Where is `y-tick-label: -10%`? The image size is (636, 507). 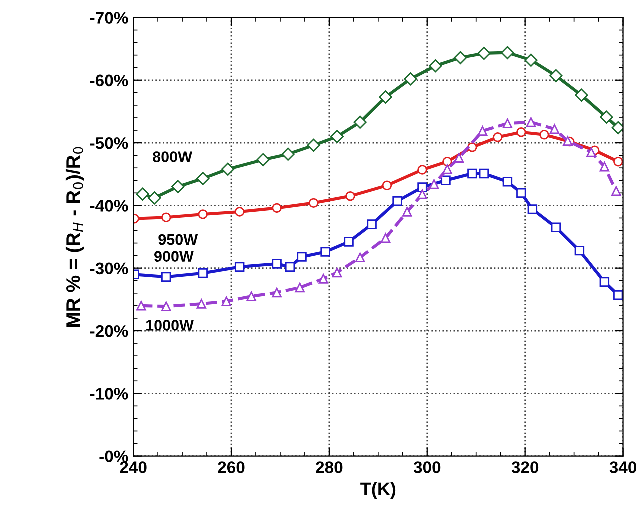 y-tick-label: -10% is located at coordinates (109, 394).